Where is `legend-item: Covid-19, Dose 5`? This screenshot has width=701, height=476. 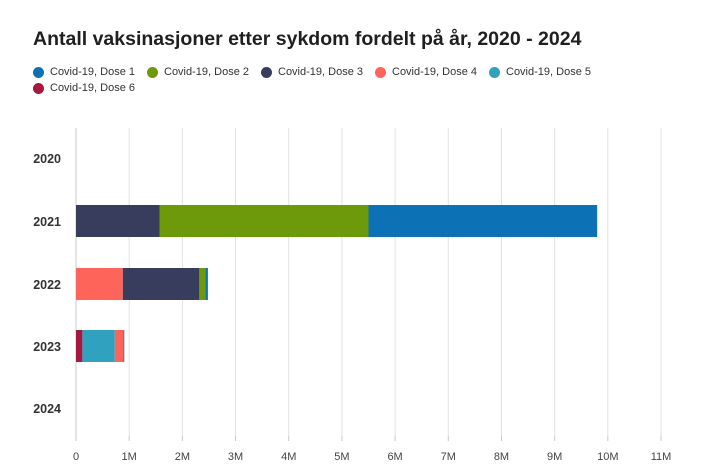 legend-item: Covid-19, Dose 5 is located at coordinates (540, 72).